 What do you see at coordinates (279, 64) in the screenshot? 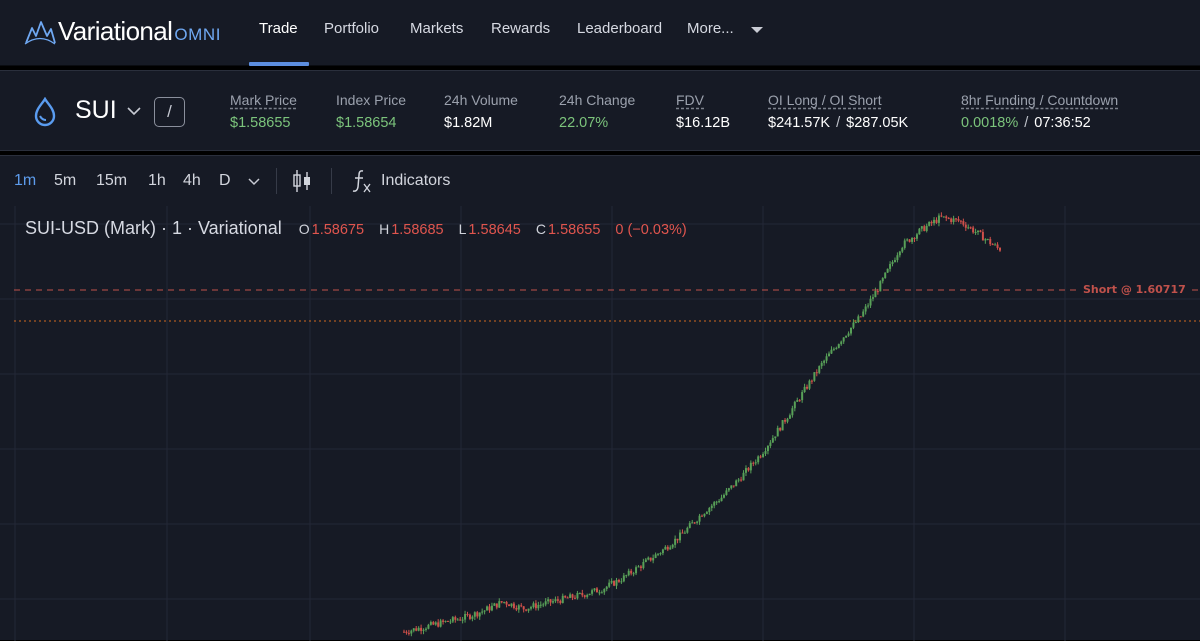
I see `active-tab-indicator` at bounding box center [279, 64].